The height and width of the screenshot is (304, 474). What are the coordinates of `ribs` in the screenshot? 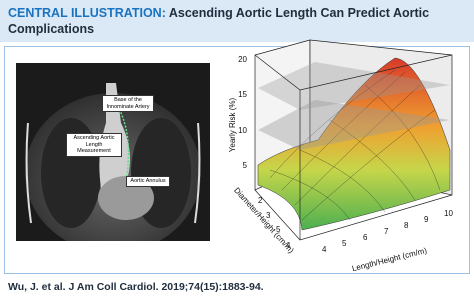 It's located at (113, 173).